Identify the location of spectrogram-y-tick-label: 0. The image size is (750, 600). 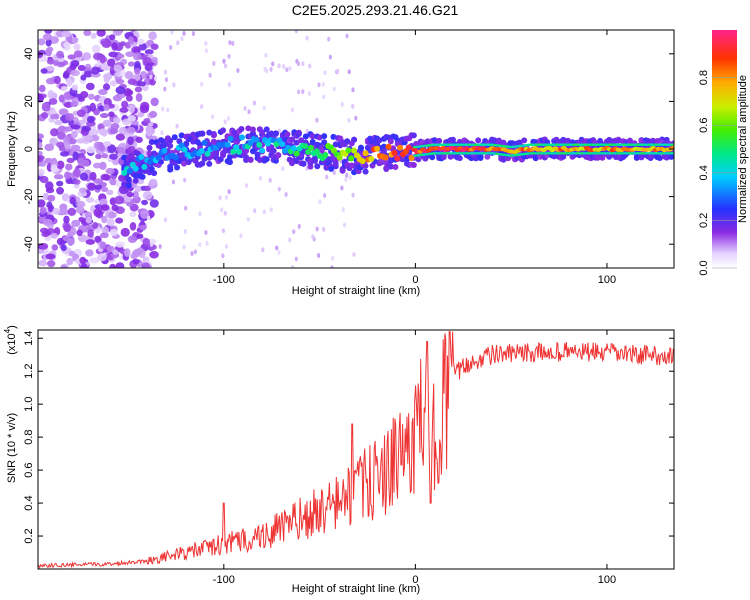
(29, 149).